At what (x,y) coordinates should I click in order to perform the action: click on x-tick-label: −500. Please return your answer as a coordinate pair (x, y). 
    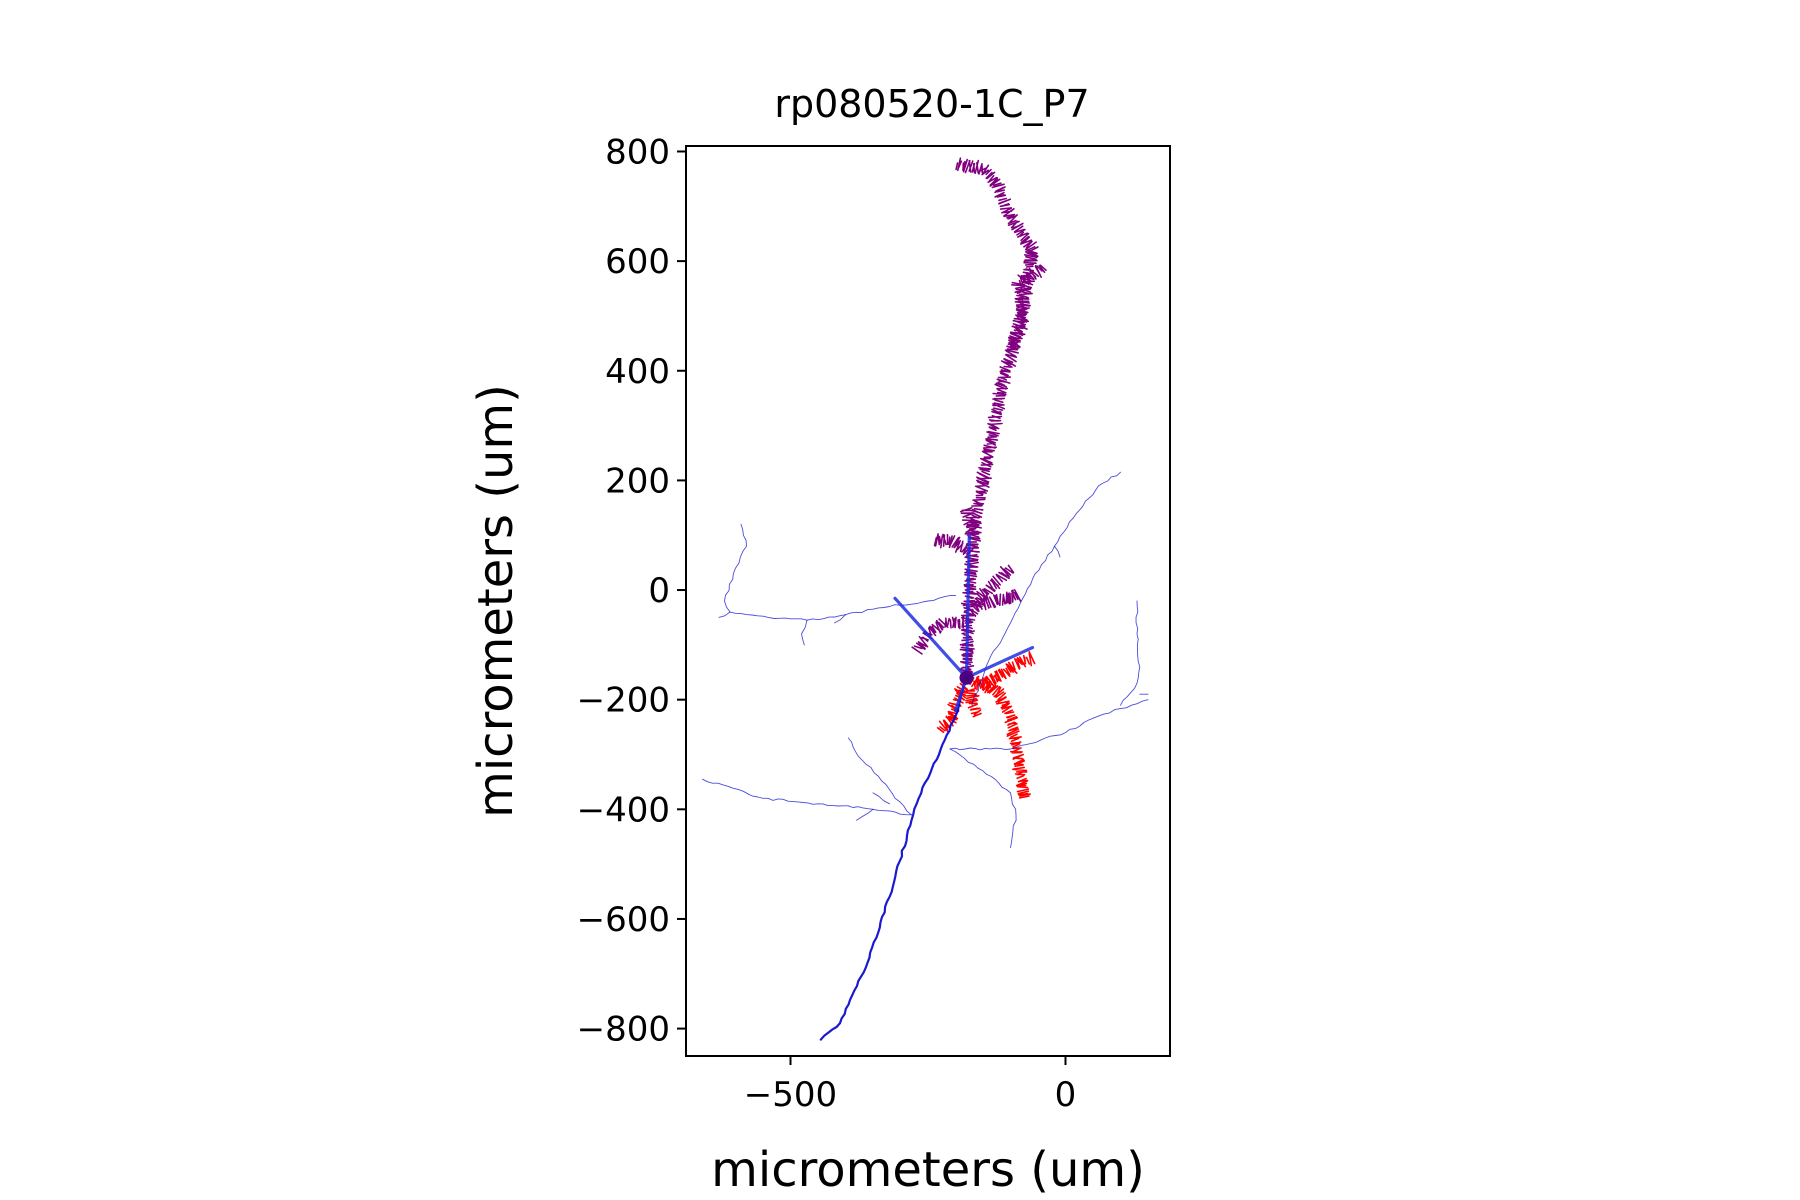
    Looking at the image, I should click on (790, 1095).